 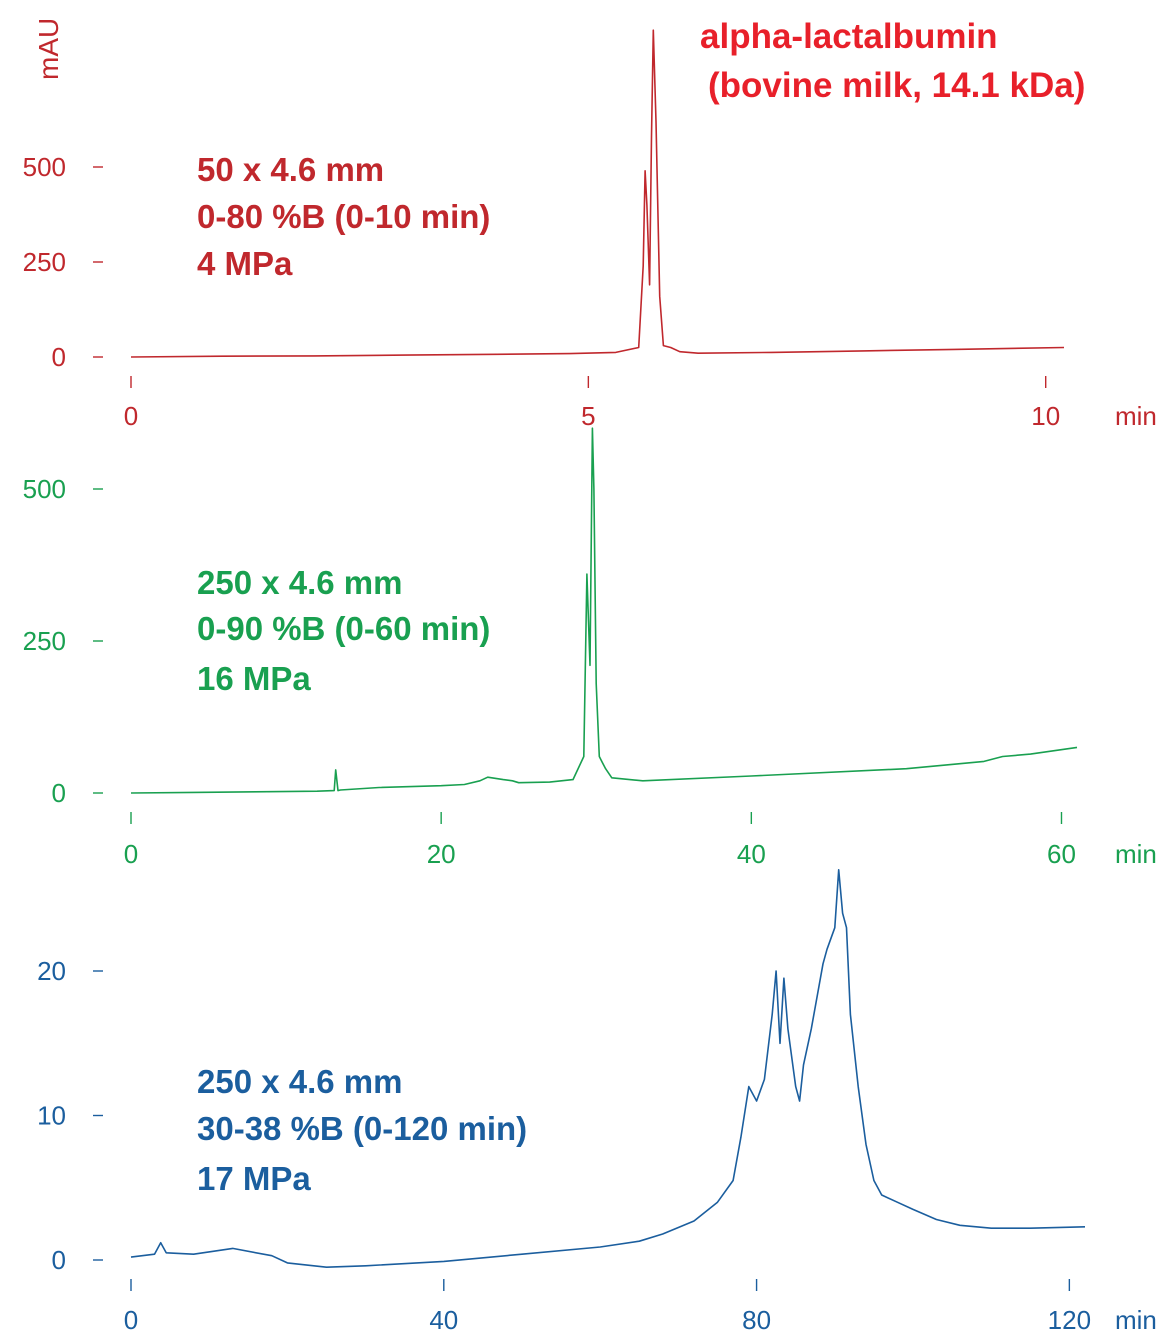 What do you see at coordinates (254, 1178) in the screenshot?
I see `condition-text: 17 MPa` at bounding box center [254, 1178].